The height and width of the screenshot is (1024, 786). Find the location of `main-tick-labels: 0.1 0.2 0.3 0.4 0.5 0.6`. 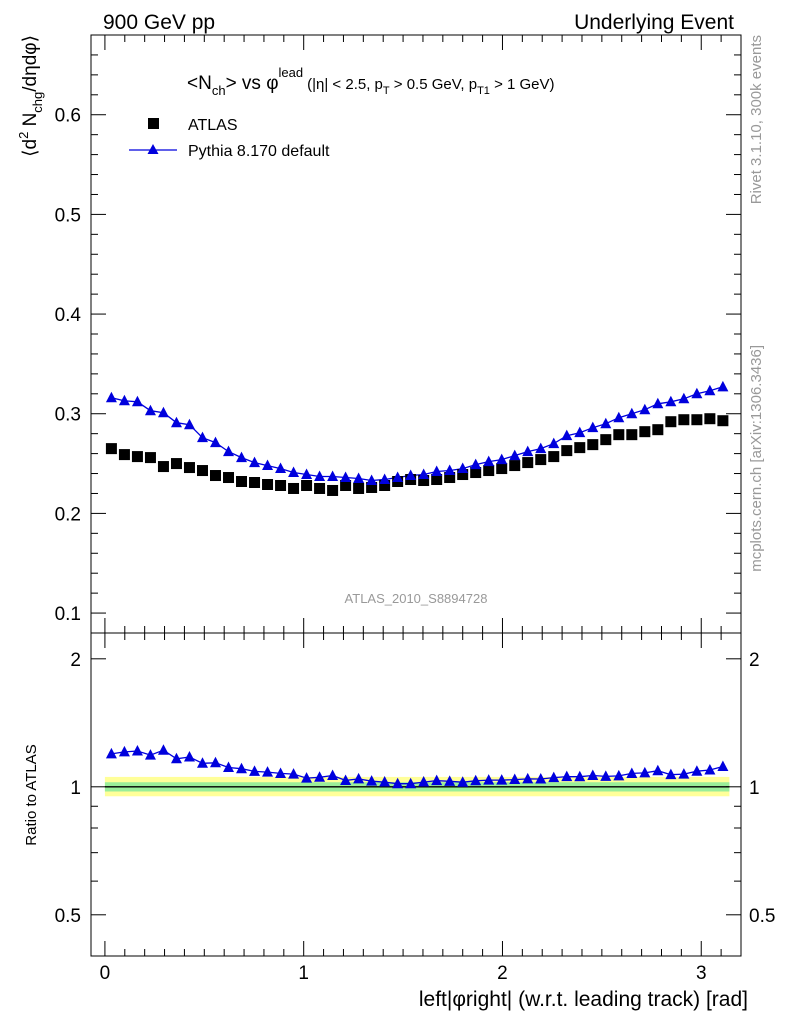

main-tick-labels: 0.1 0.2 0.3 0.4 0.5 0.6 is located at coordinates (68, 365).